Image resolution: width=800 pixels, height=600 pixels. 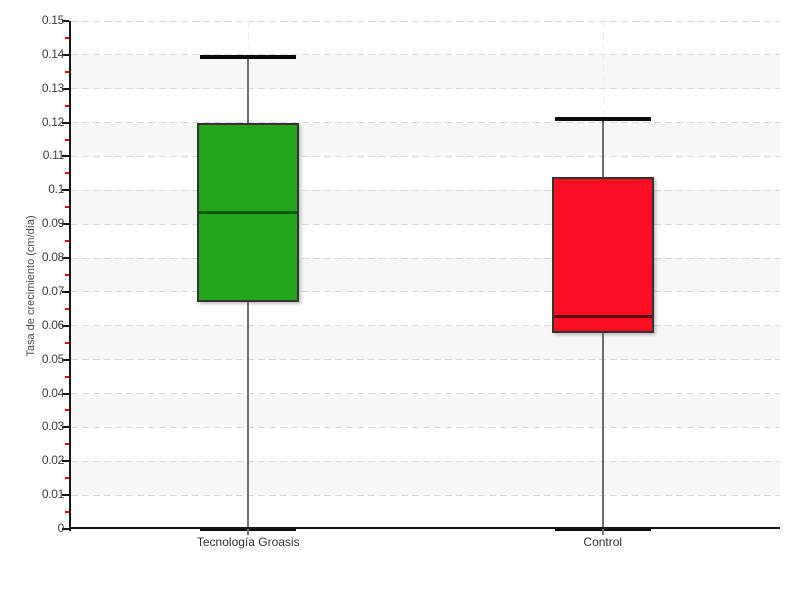 I want to click on y-tick-label: 0.09, so click(x=52, y=223).